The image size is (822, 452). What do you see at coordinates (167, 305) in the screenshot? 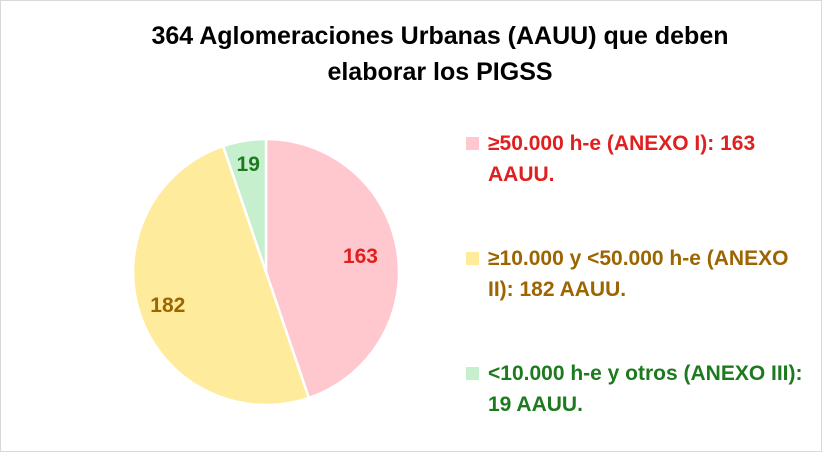
I see `slice-data-label: 182` at bounding box center [167, 305].